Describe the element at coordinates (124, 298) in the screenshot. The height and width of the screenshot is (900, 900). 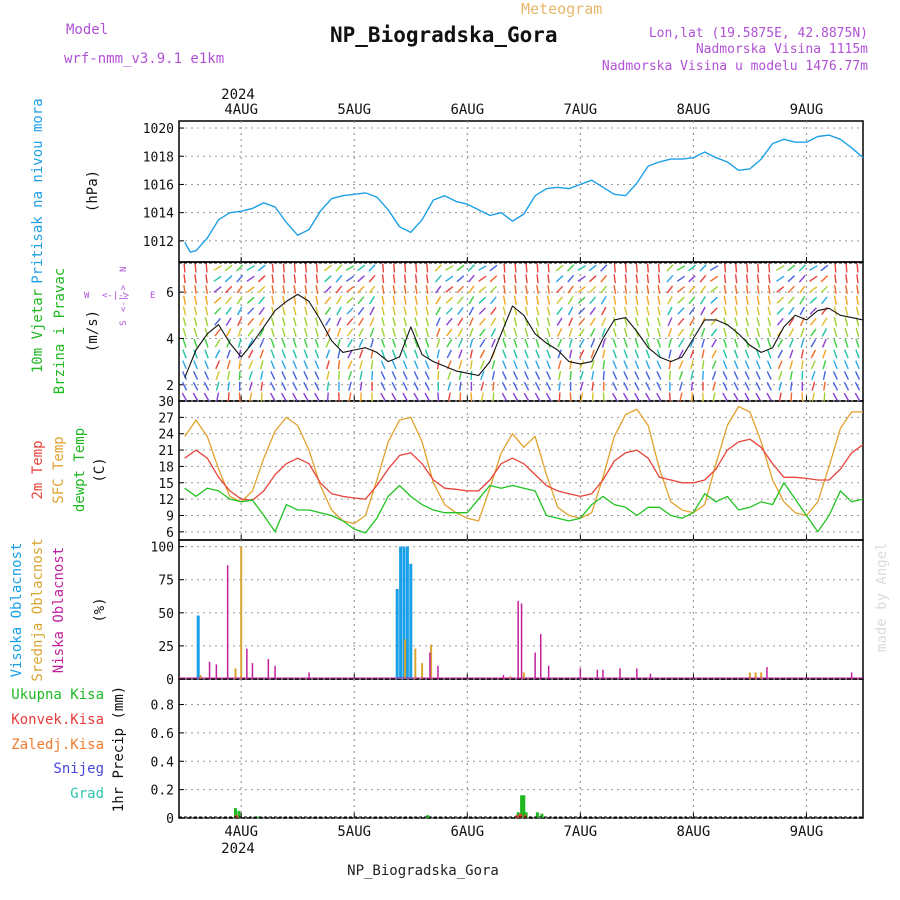
I see `compass-sn-arrow: <-|->` at that location.